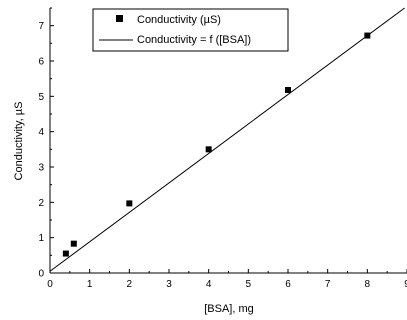 The height and width of the screenshot is (320, 407). I want to click on legend-label-fit: Conductivity = f ([BSA]), so click(194, 40).